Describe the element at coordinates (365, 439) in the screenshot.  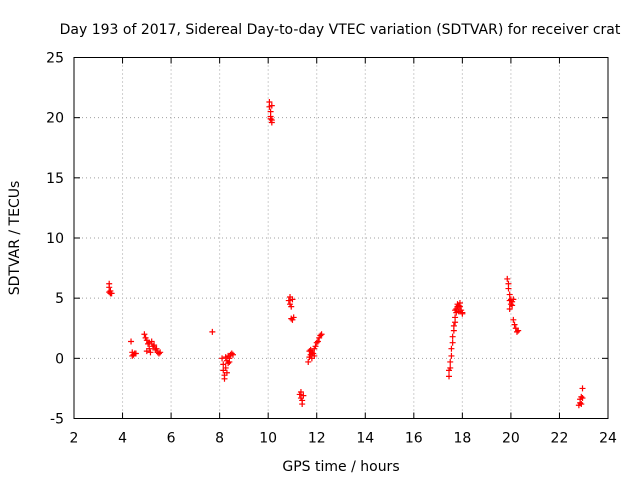
I see `x-tick-label: 14` at that location.